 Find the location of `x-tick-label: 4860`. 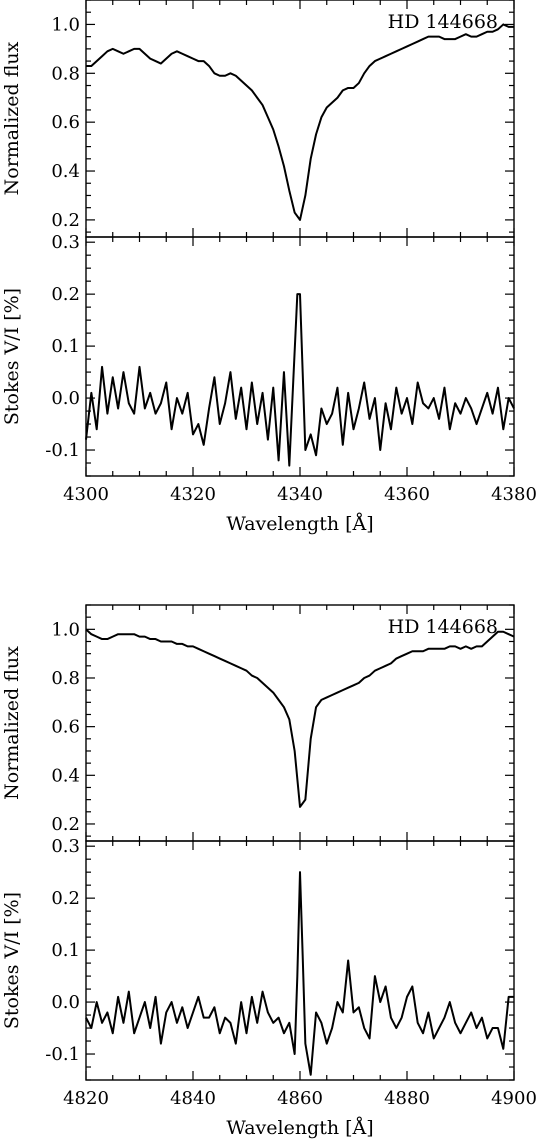

x-tick-label: 4860 is located at coordinates (300, 1098).